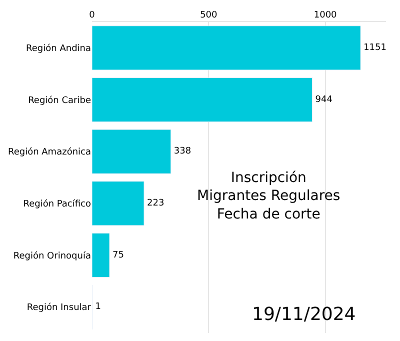 This screenshot has height=341, width=400. What do you see at coordinates (49, 152) in the screenshot?
I see `y-tick-label: Región Amazónica` at bounding box center [49, 152].